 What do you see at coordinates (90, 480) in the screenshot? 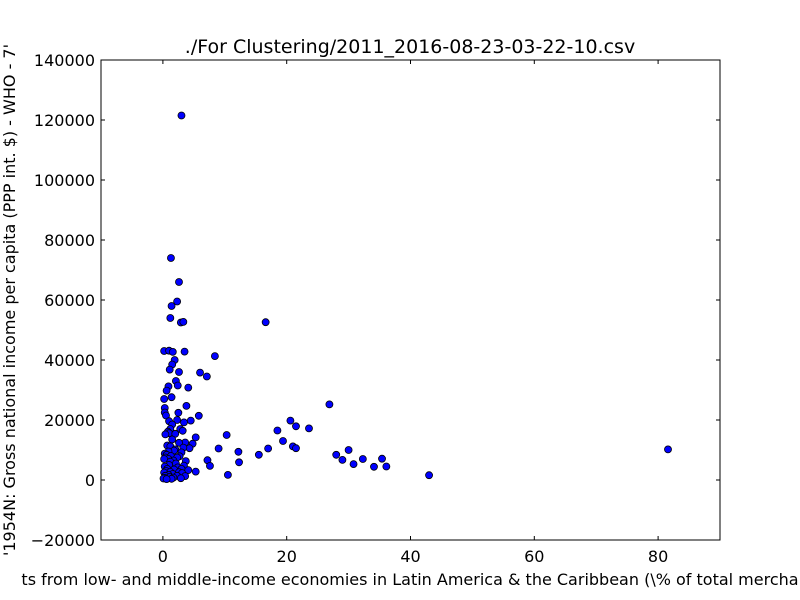
I see `y-tick-label: 0` at bounding box center [90, 480].